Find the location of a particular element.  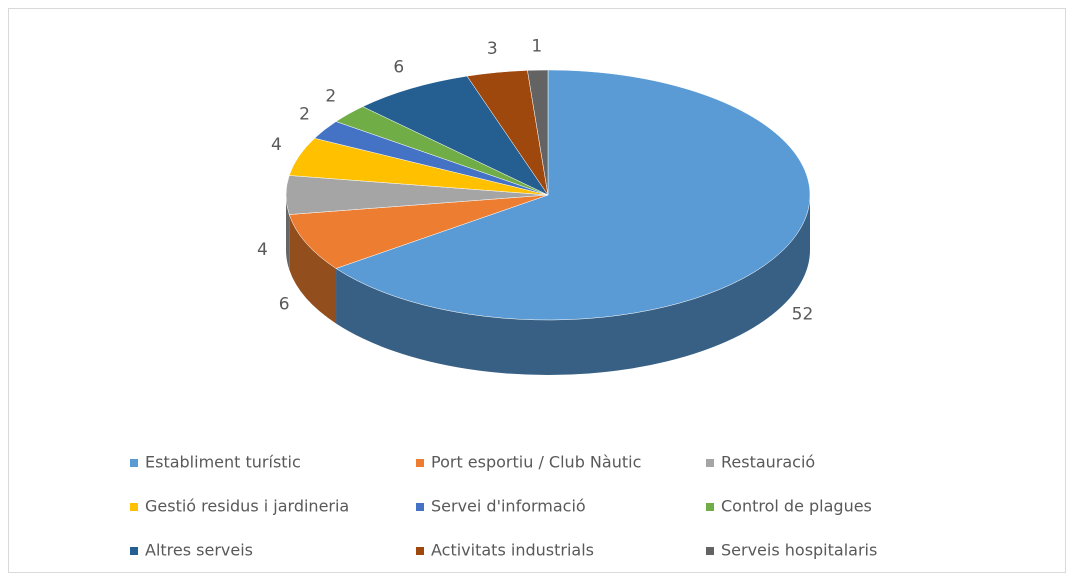

data-label: 52 is located at coordinates (803, 315).